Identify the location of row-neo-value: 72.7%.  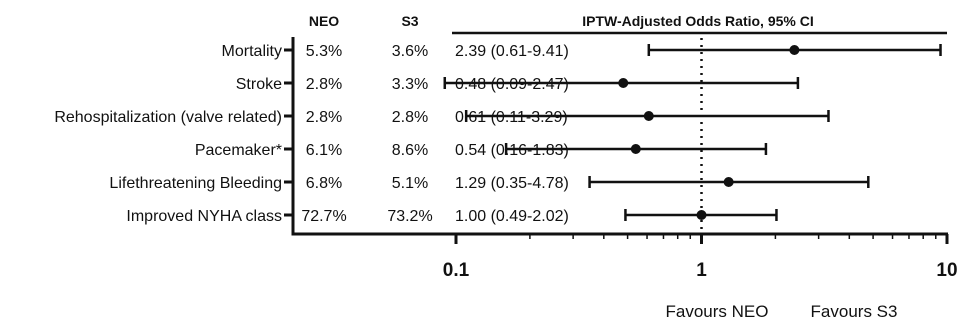
(323, 216).